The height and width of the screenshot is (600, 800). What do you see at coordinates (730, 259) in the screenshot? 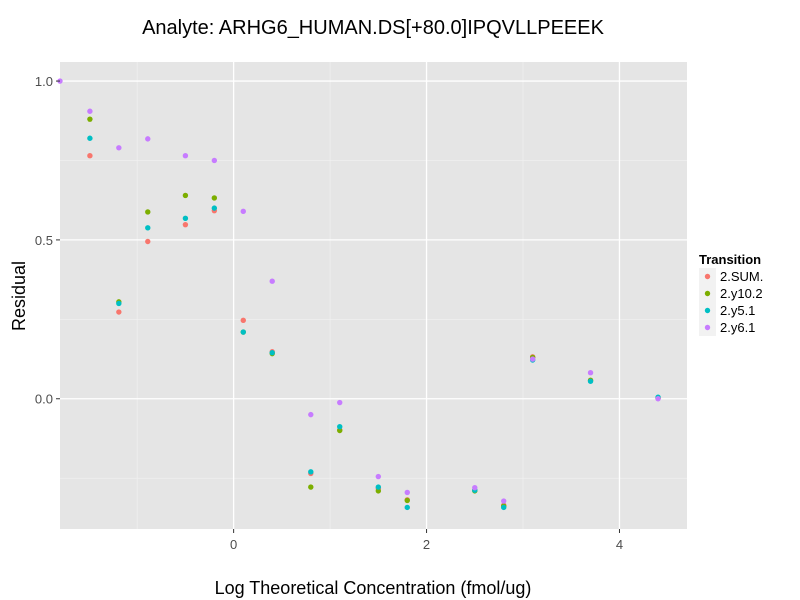
I see `legend-title: Transition` at bounding box center [730, 259].